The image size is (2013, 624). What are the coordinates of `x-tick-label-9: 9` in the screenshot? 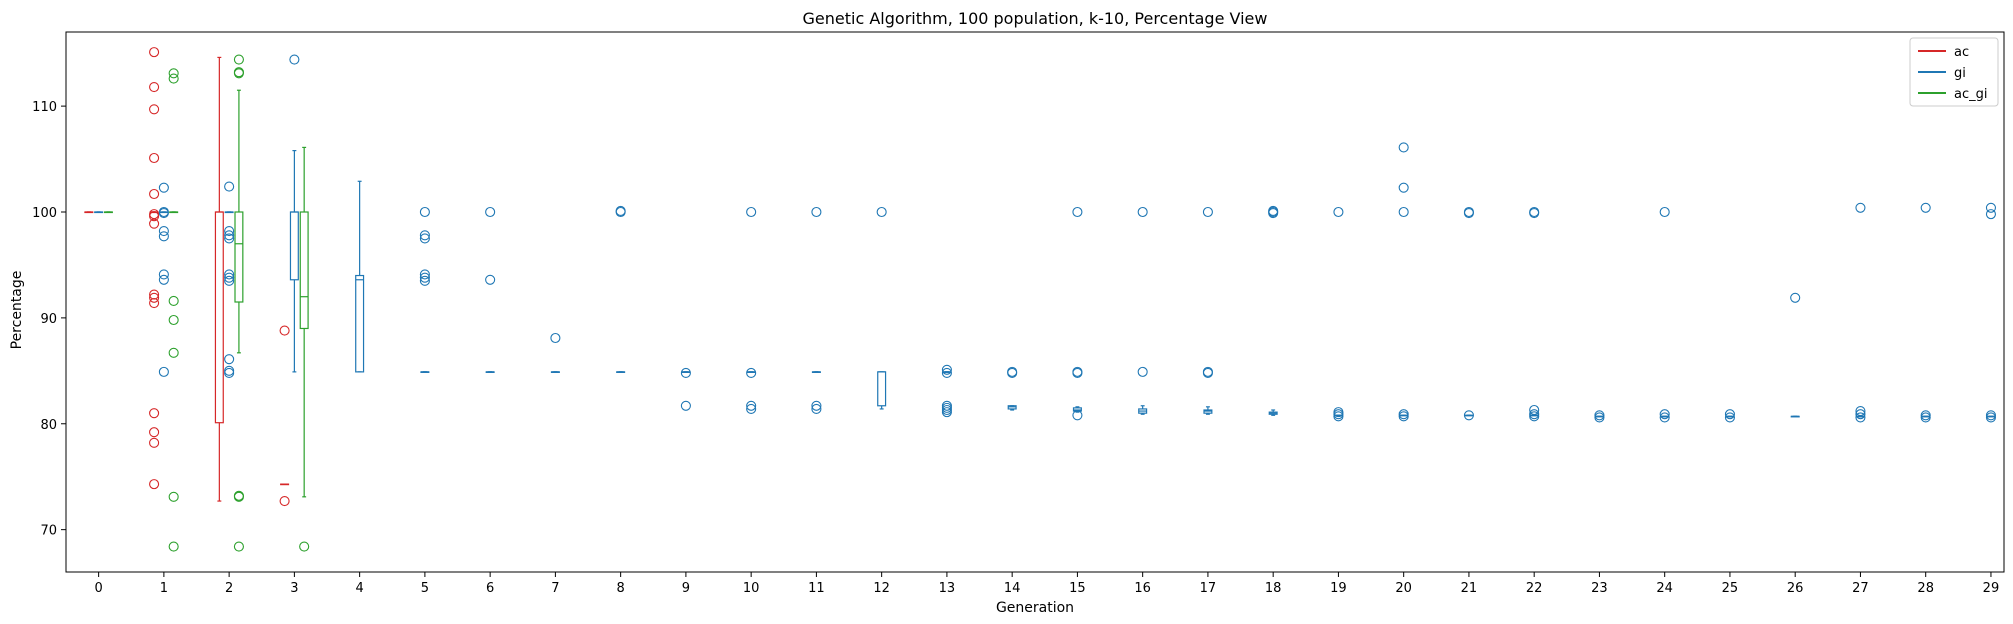 It's located at (686, 588).